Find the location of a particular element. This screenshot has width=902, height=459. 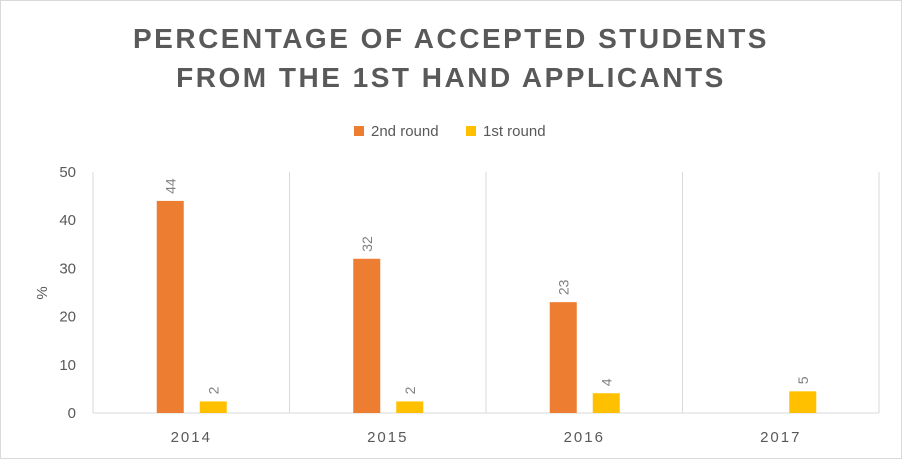

x-tick-label: 2016 is located at coordinates (584, 437).